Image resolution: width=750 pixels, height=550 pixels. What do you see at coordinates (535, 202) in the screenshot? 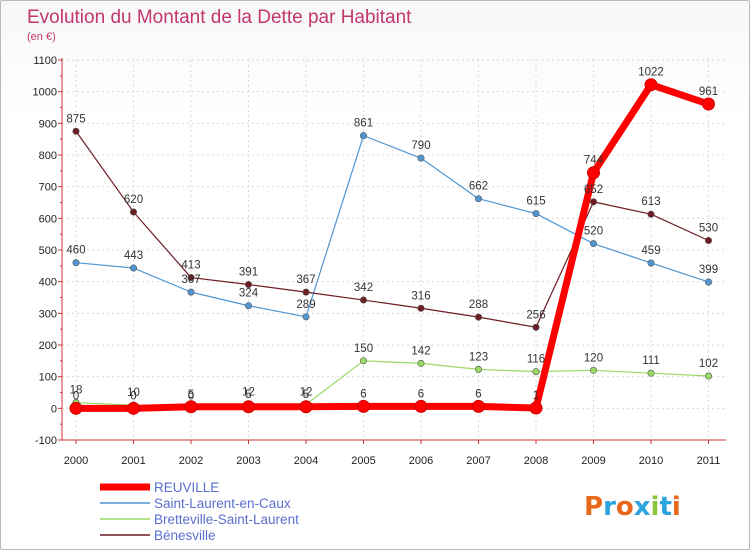
I see `data-label: 615` at bounding box center [535, 202].